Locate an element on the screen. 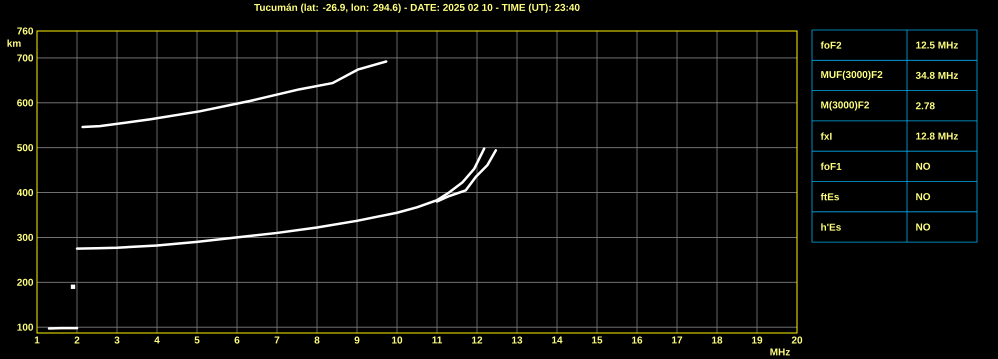 The height and width of the screenshot is (359, 998). y-tick-label: 700 is located at coordinates (25, 58).